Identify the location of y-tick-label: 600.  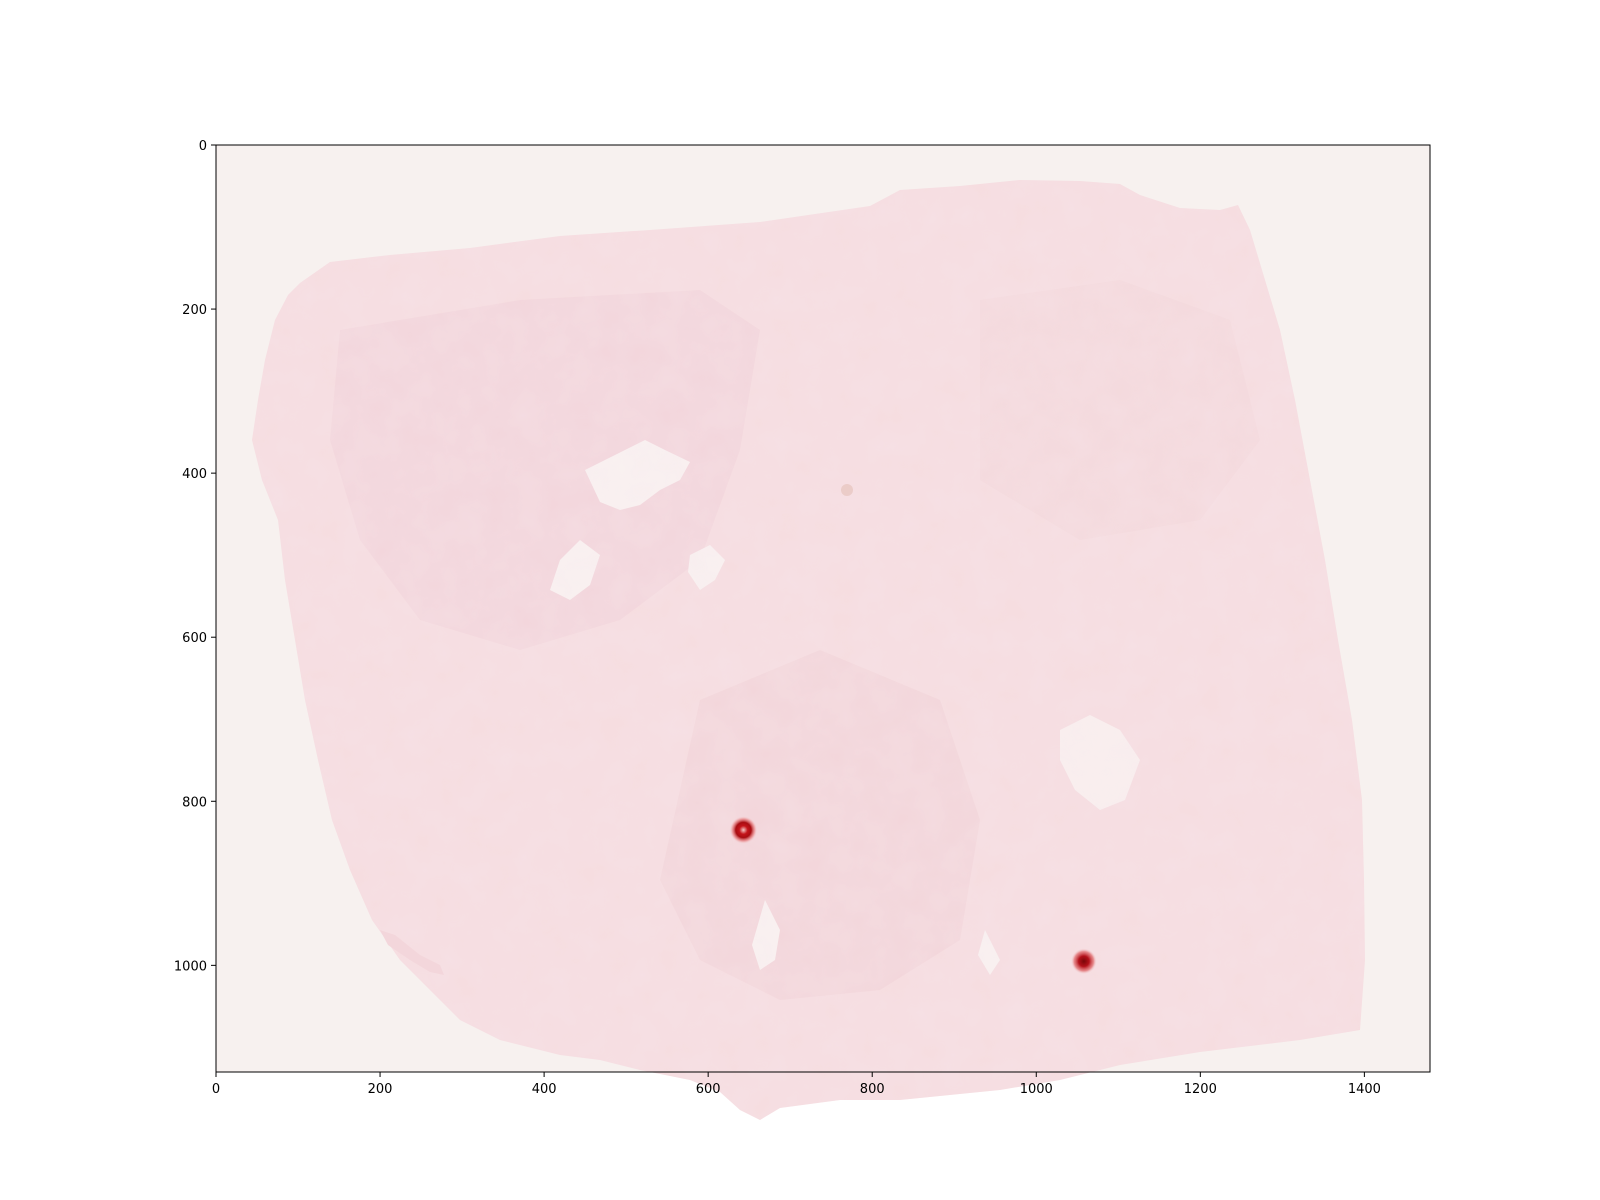
(194, 638).